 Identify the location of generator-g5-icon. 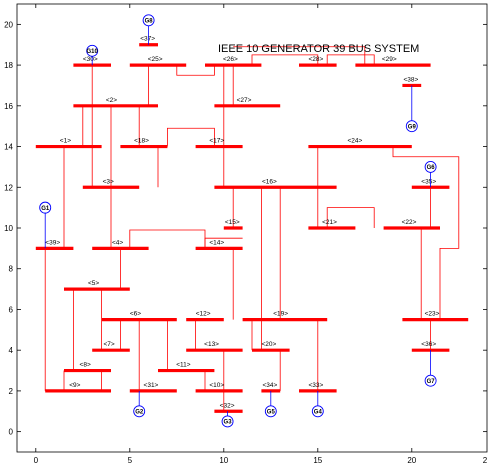
(270, 411).